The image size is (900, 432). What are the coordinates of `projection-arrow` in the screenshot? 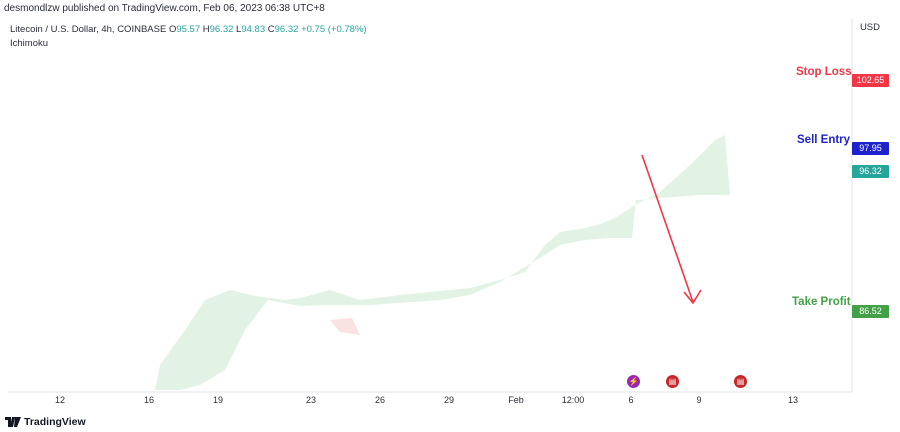 It's located at (667, 228).